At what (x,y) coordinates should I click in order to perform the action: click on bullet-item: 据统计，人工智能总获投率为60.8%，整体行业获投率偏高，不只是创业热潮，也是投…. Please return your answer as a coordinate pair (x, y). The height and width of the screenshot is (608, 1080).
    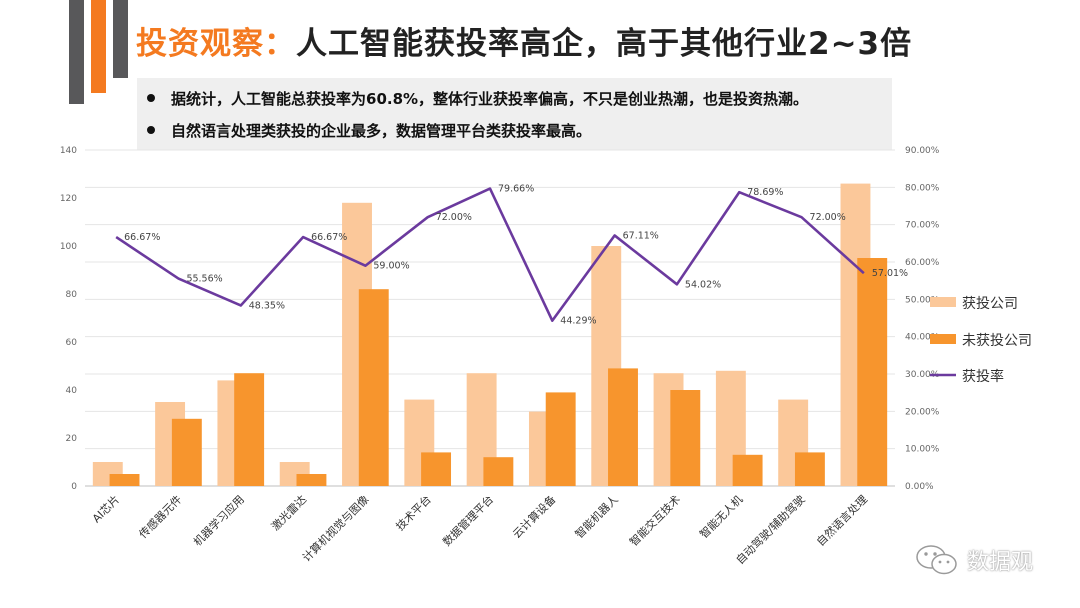
    Looking at the image, I should click on (477, 98).